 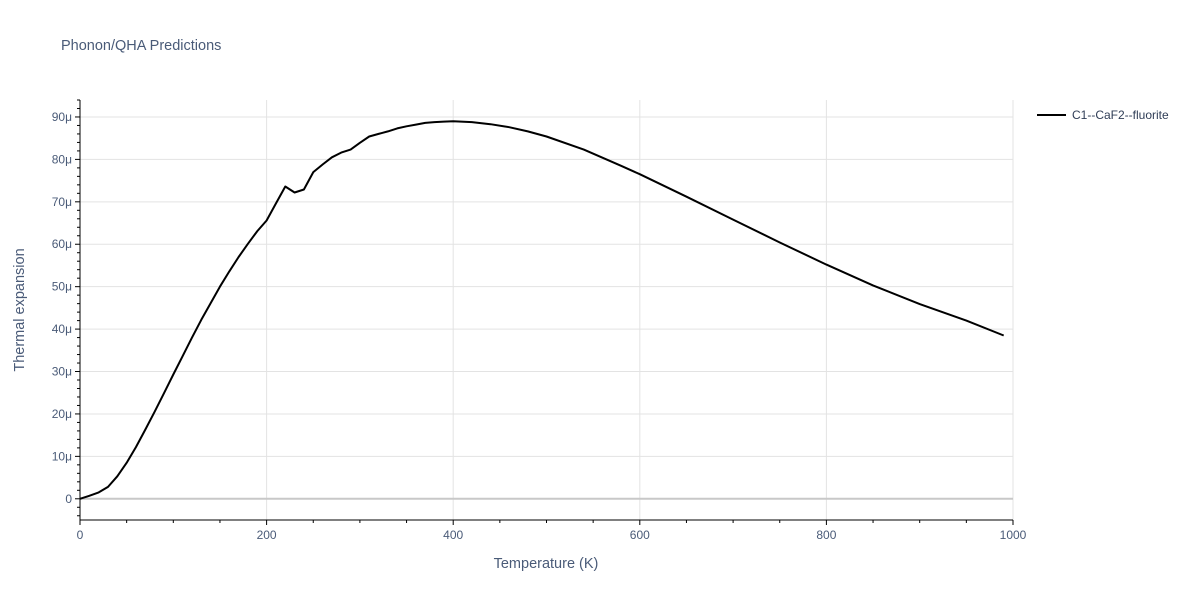 What do you see at coordinates (826, 535) in the screenshot?
I see `x-tick-label: 800` at bounding box center [826, 535].